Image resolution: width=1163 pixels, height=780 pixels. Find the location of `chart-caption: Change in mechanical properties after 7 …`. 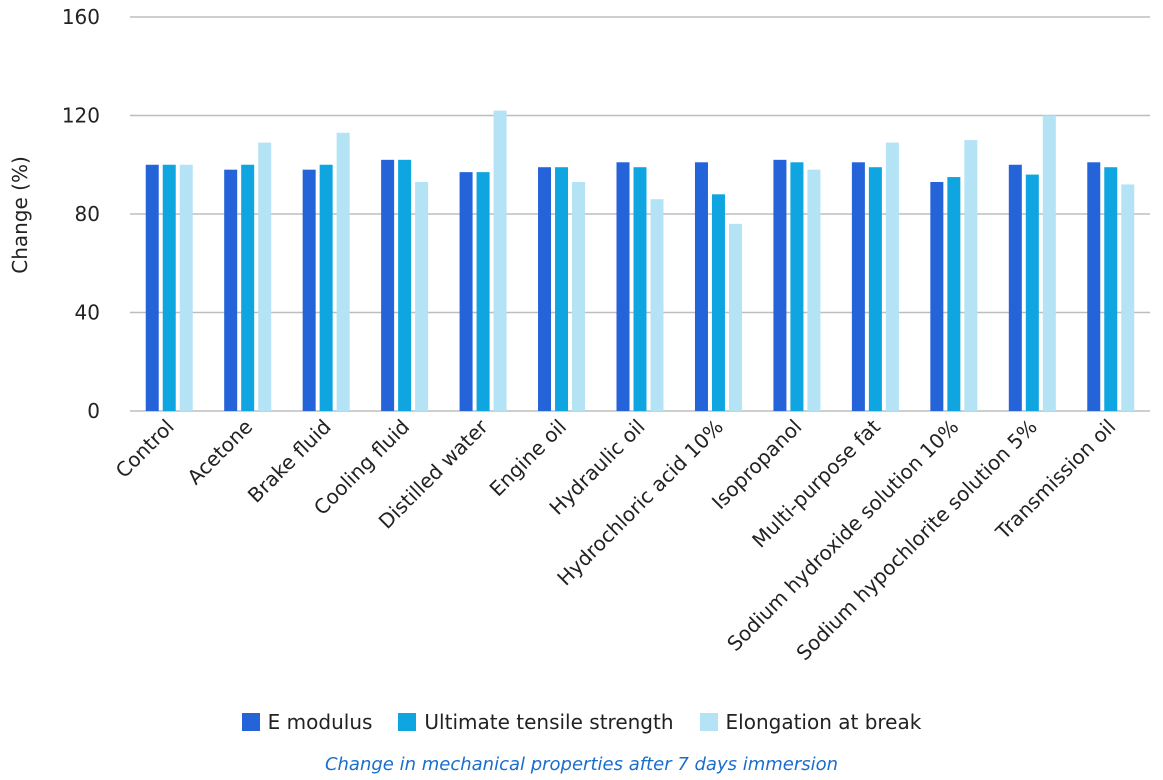

chart-caption: Change in mechanical properties after 7 … is located at coordinates (581, 764).